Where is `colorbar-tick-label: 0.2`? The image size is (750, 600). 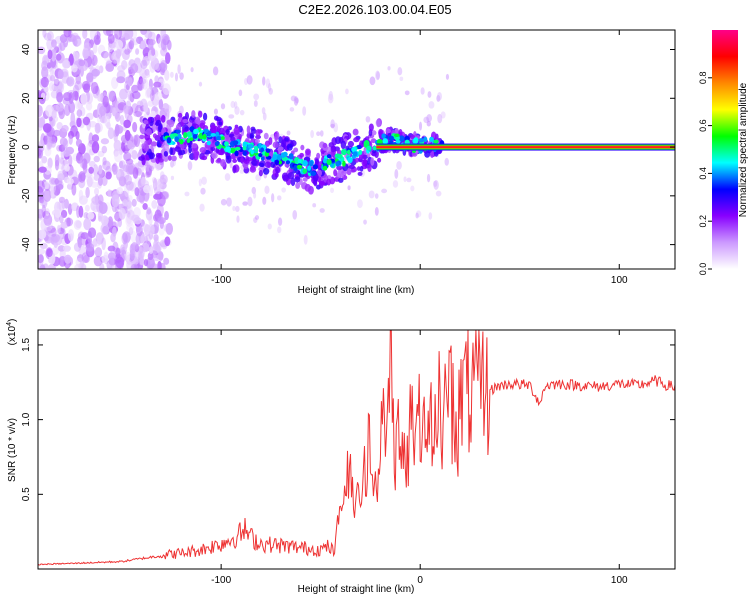
colorbar-tick-label: 0.2 is located at coordinates (703, 221).